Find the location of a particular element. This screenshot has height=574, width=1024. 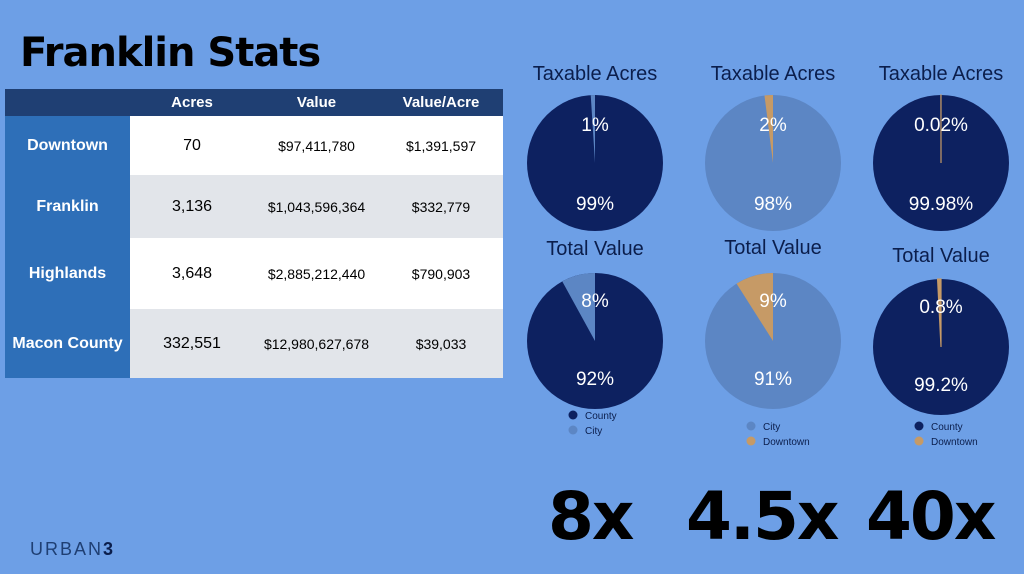

table-header-row: Acres Value Value/Acre is located at coordinates (254, 102).